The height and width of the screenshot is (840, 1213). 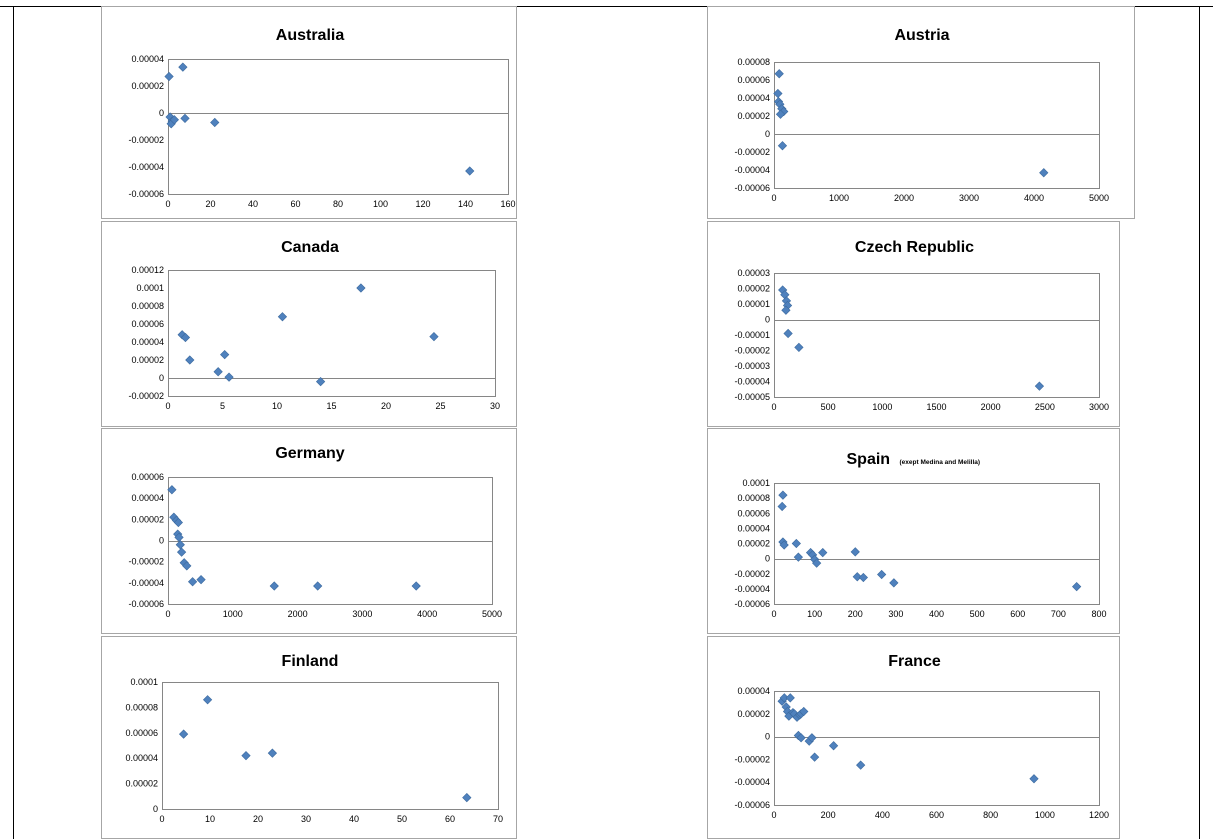 What do you see at coordinates (1045, 815) in the screenshot?
I see `x-tick-label: 1000` at bounding box center [1045, 815].